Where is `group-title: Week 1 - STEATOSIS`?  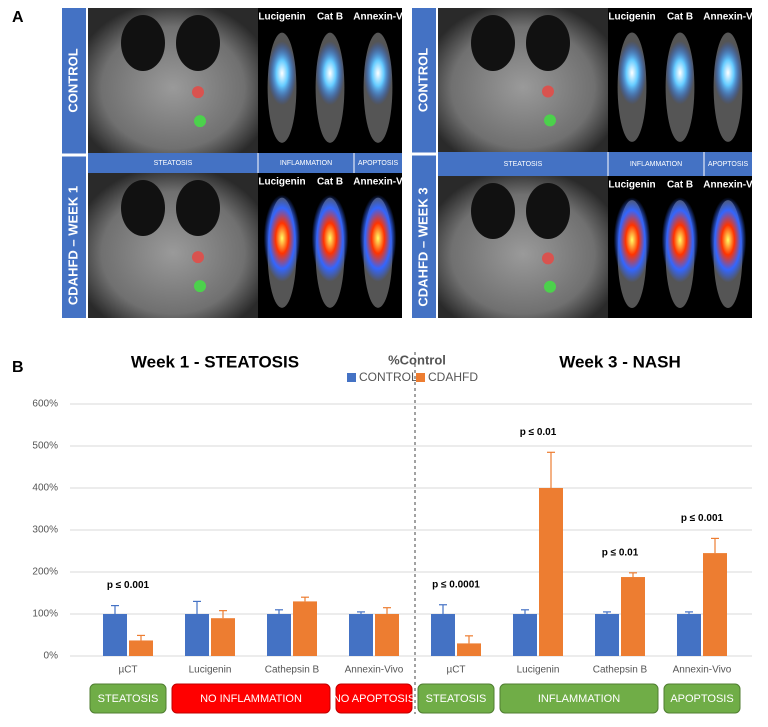
group-title: Week 1 - STEATOSIS is located at coordinates (215, 361).